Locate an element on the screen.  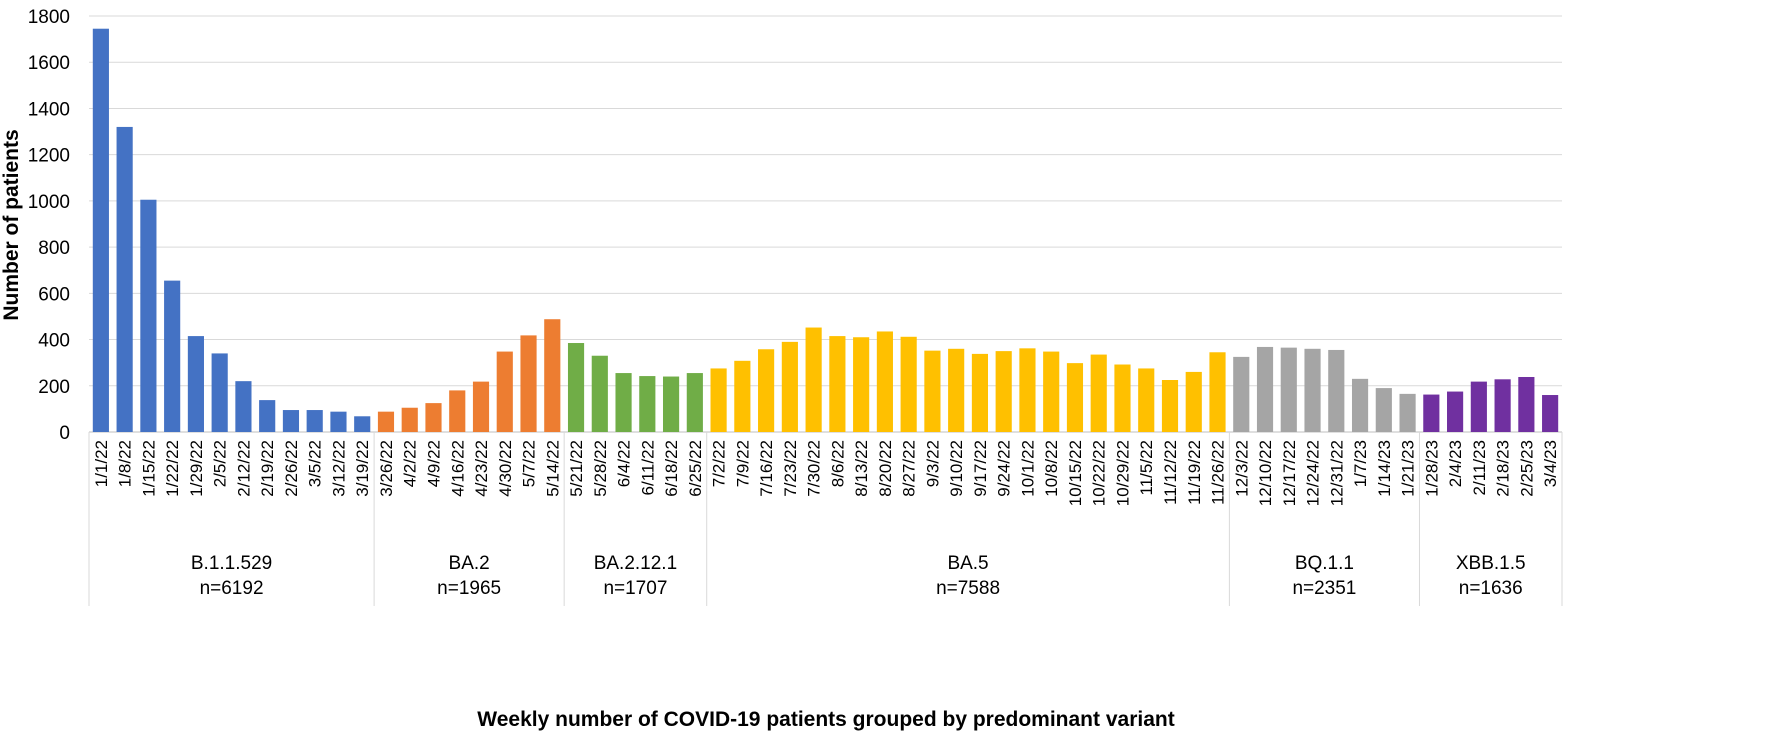
group-name: BA.2.12.1 is located at coordinates (635, 563).